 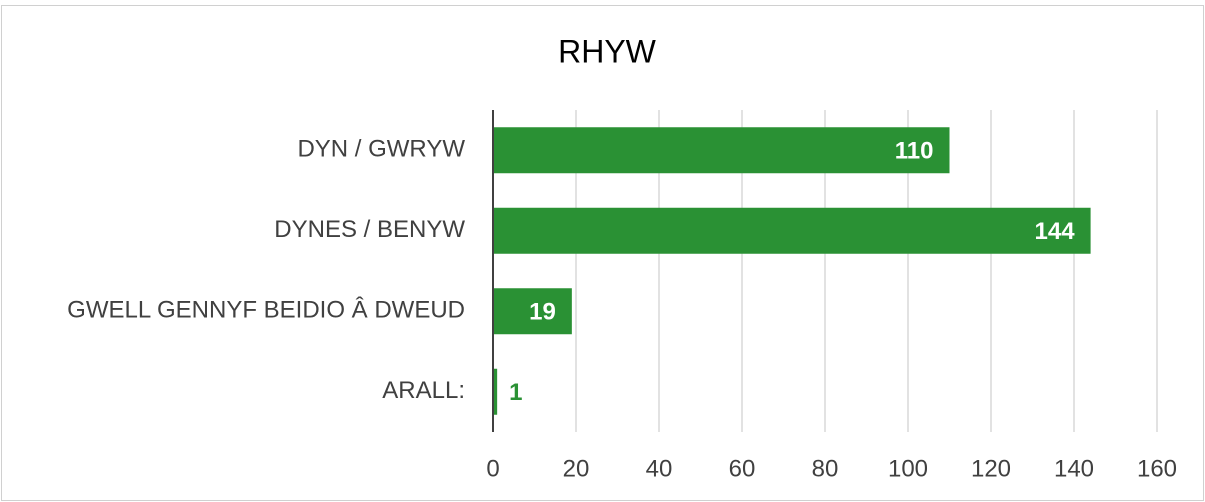 What do you see at coordinates (542, 312) in the screenshot?
I see `data-label: 19` at bounding box center [542, 312].